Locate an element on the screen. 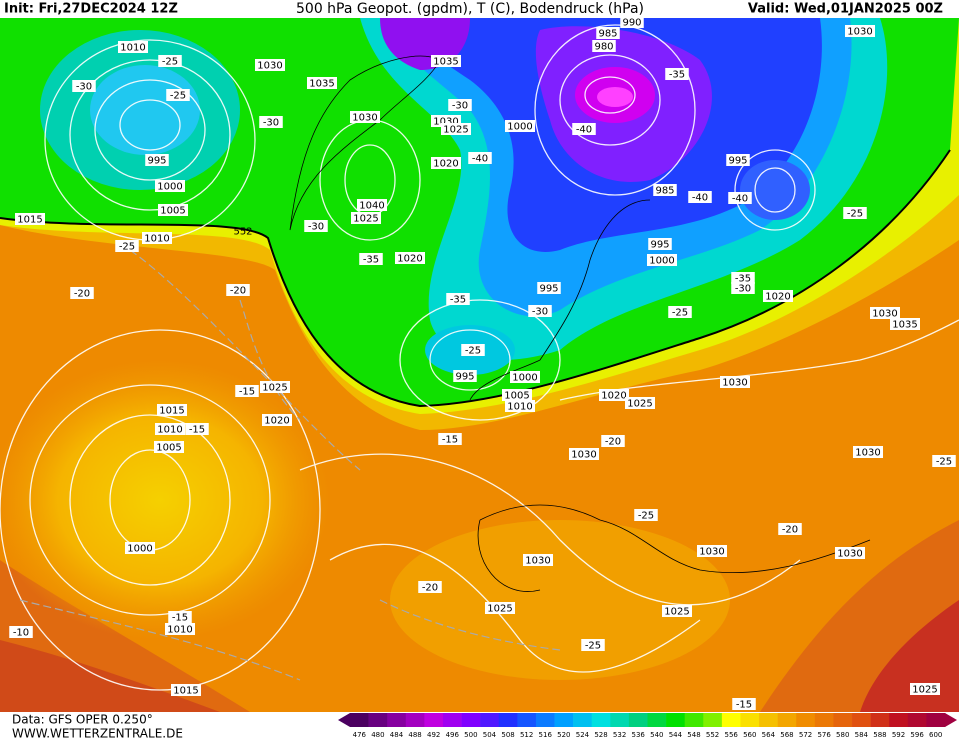  isobar-label: 990 is located at coordinates (631, 23).